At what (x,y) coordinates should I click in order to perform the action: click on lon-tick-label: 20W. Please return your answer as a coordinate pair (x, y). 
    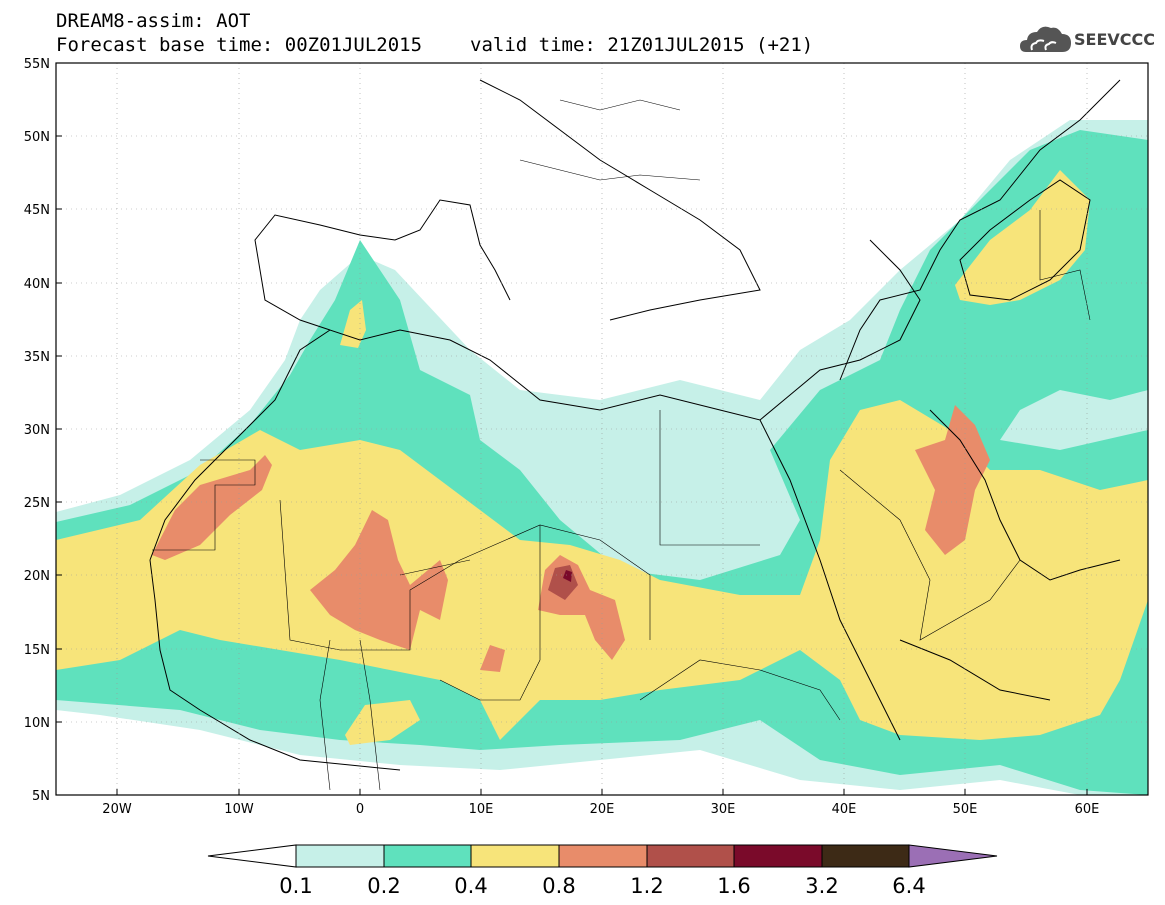
    Looking at the image, I should click on (117, 809).